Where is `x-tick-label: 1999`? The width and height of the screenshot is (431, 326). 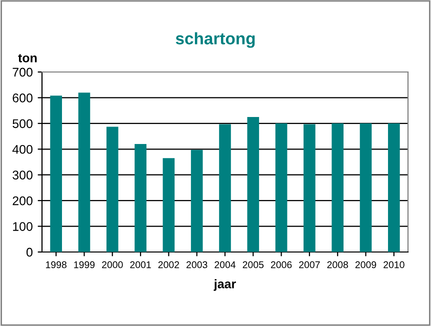 x-tick-label: 1999 is located at coordinates (84, 264).